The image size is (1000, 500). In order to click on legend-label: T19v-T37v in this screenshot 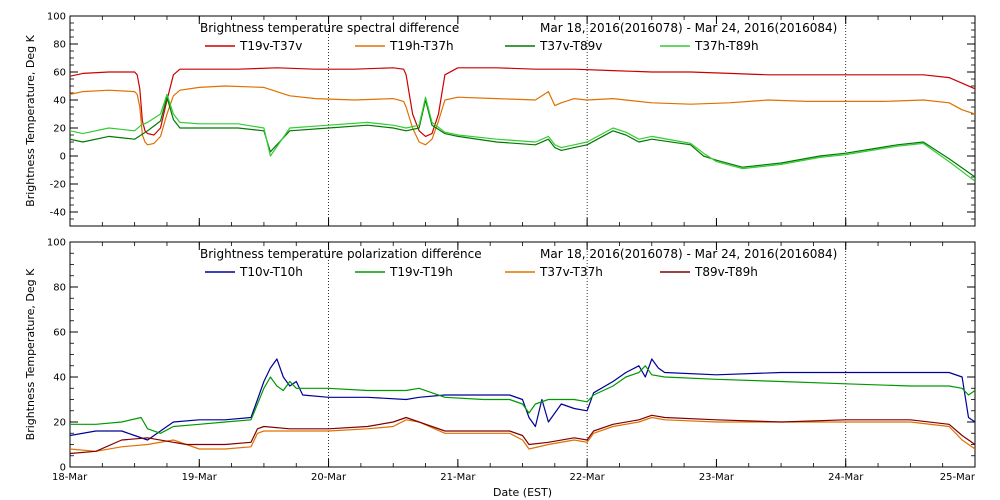, I will do `click(270, 46)`.